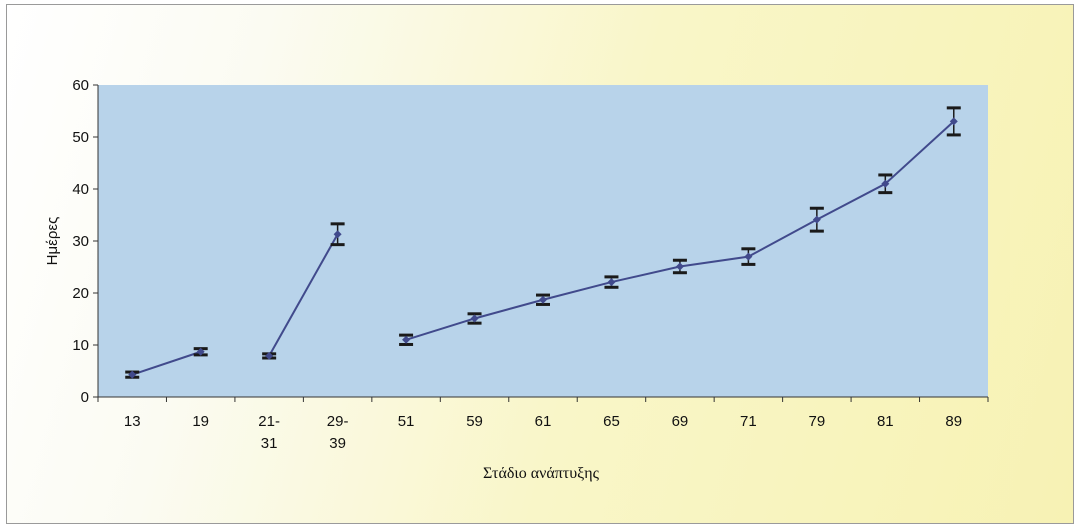  I want to click on x-tick-label: 79, so click(817, 421).